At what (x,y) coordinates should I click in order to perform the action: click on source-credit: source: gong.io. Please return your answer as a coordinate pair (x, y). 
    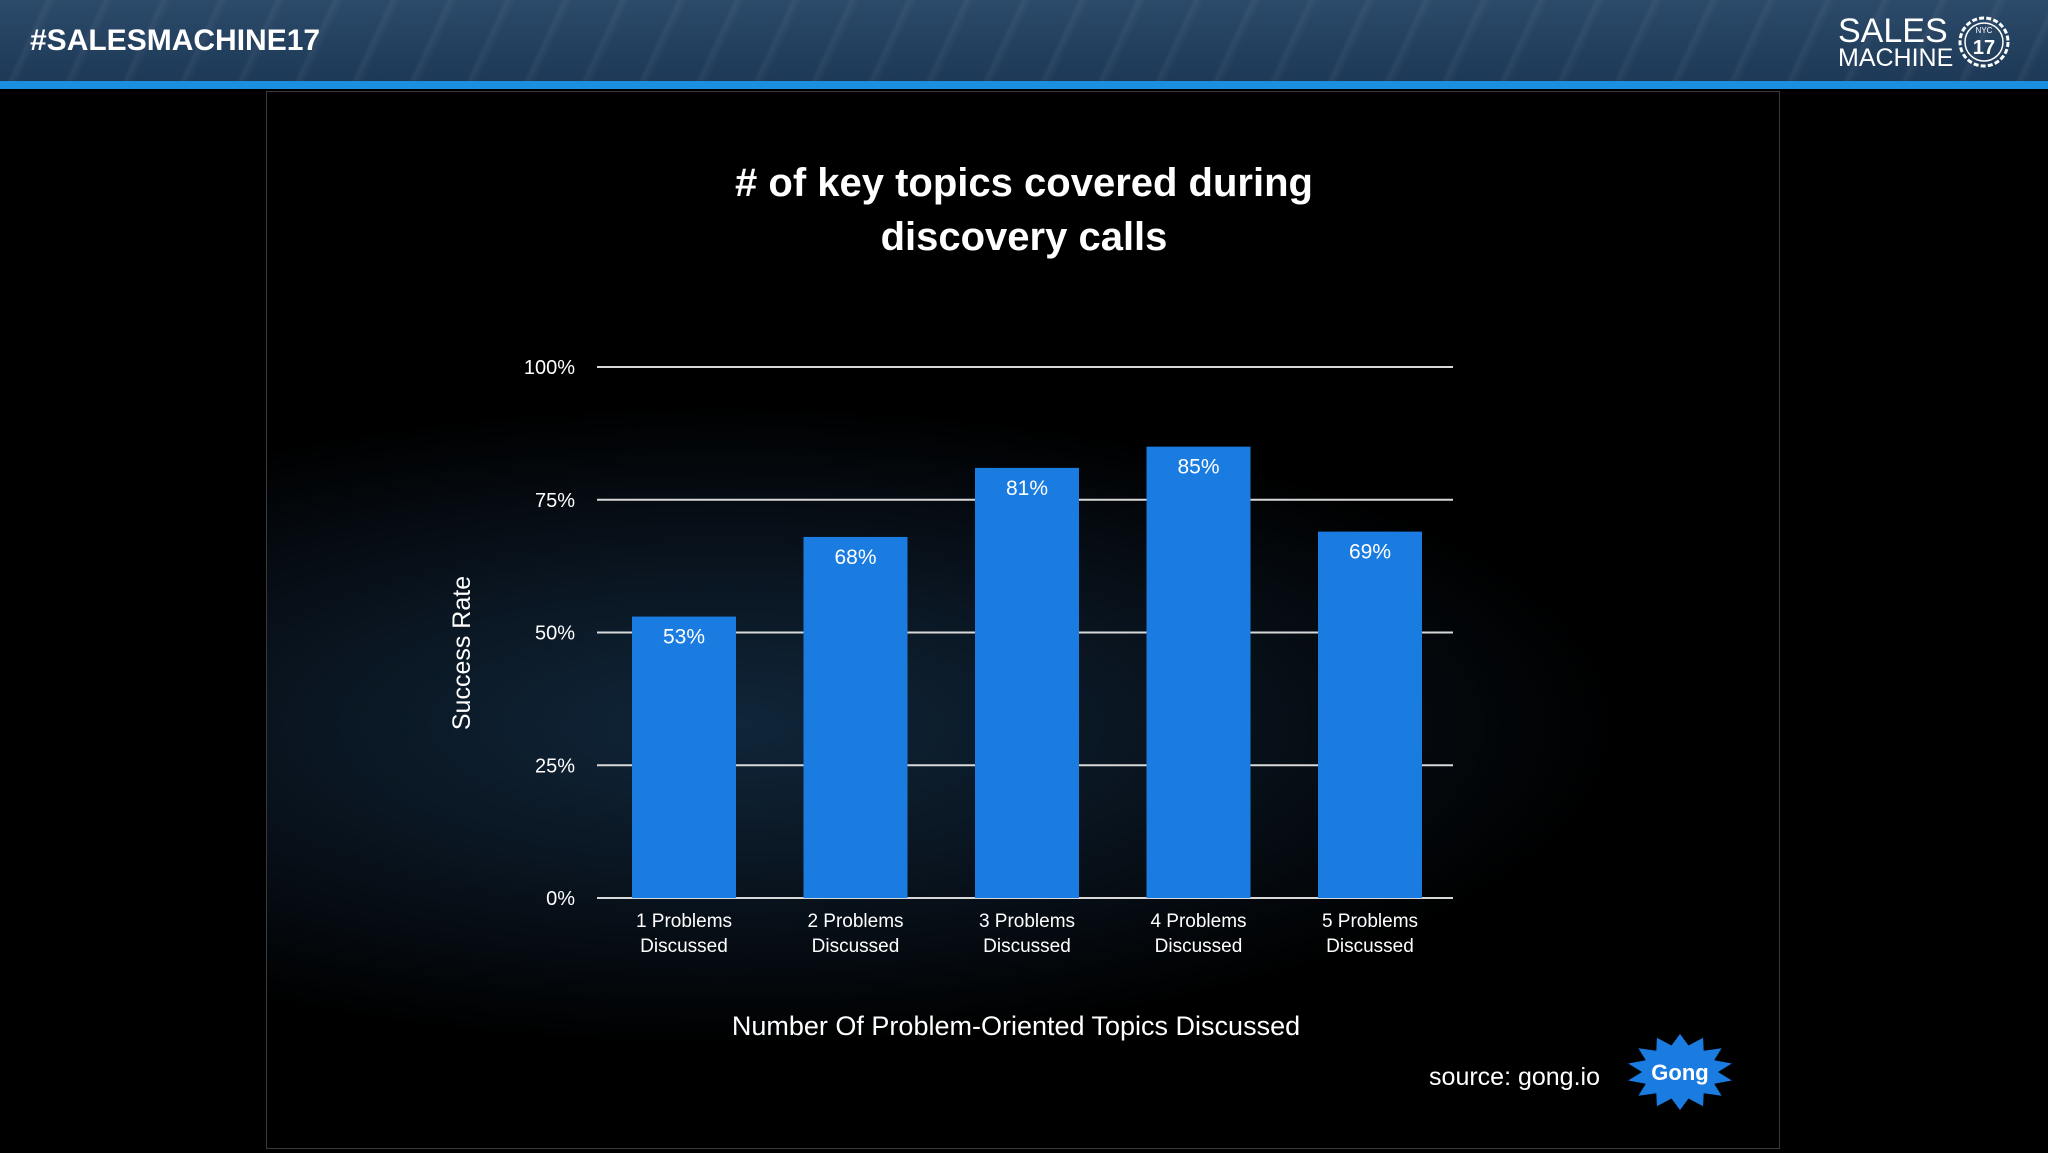
    Looking at the image, I should click on (1514, 1077).